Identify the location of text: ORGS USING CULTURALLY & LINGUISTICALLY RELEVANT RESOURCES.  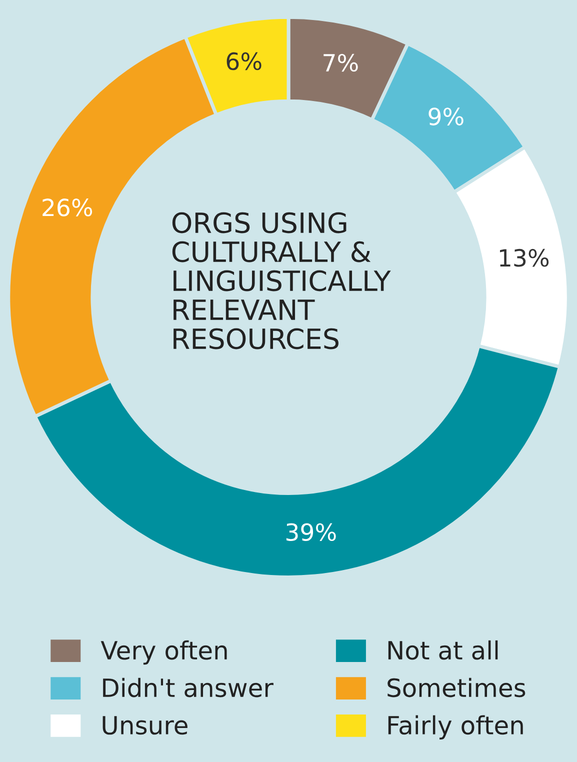
(281, 281).